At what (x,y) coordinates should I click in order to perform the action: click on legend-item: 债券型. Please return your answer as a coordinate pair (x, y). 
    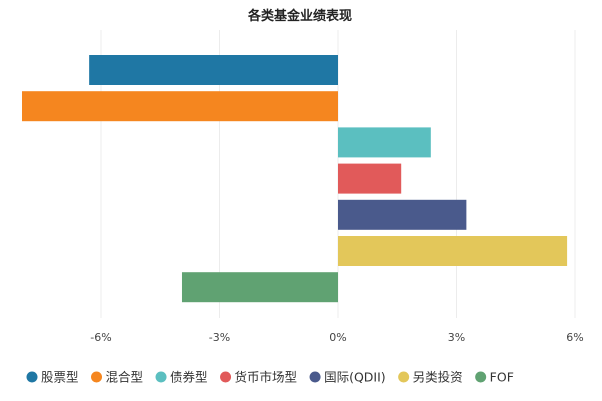
    Looking at the image, I should click on (181, 377).